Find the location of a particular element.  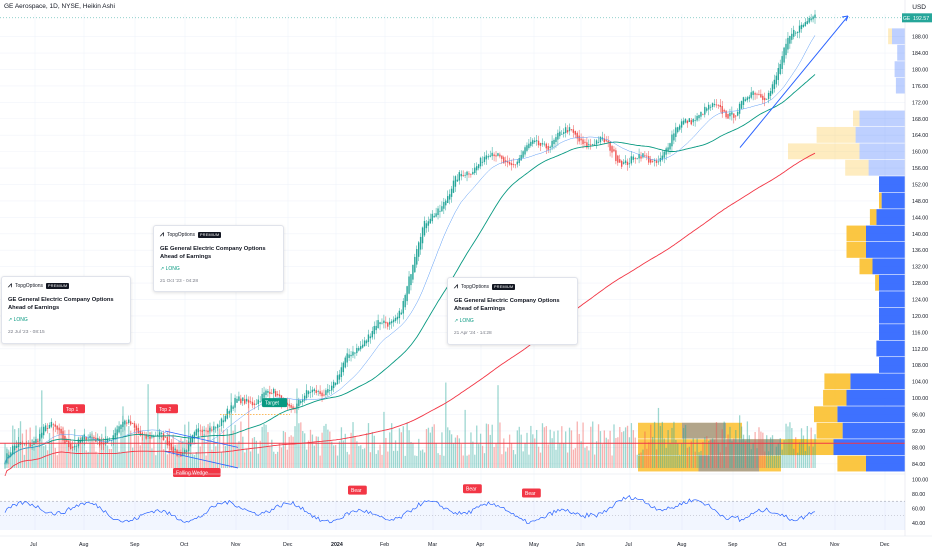

y-axis-tick-label: 88.00 is located at coordinates (918, 448).